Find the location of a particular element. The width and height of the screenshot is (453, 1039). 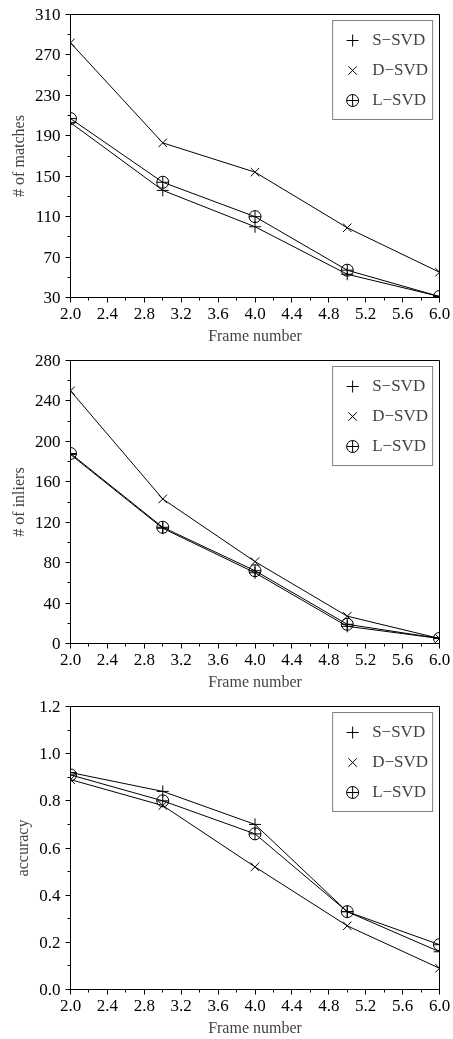

y-tick-label: 80 is located at coordinates (52, 563).